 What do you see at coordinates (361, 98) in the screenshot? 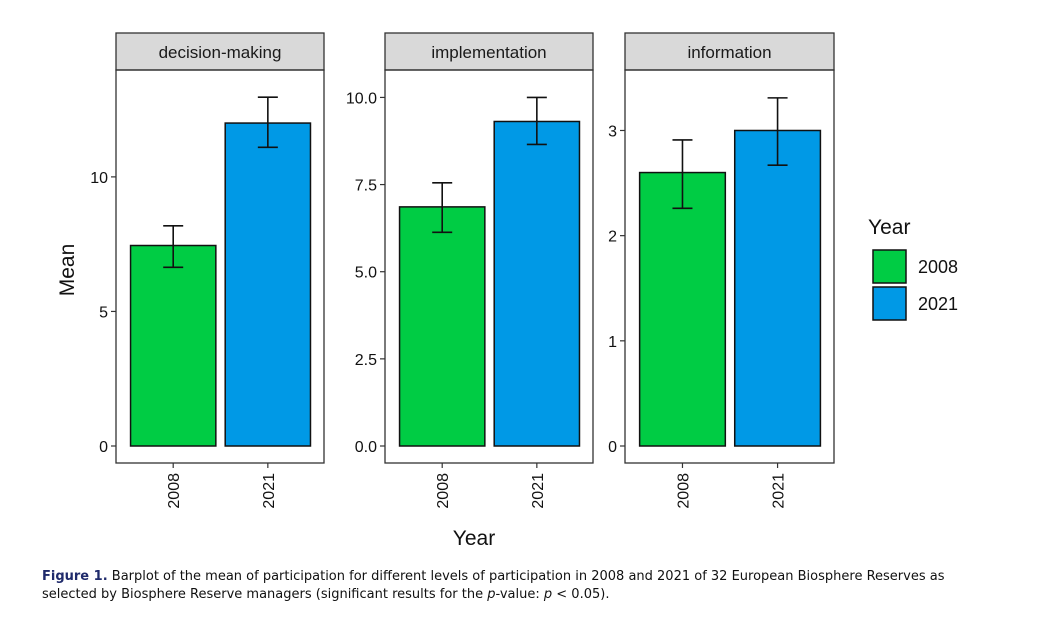
I see `y-tick-label: 10.0` at bounding box center [361, 98].